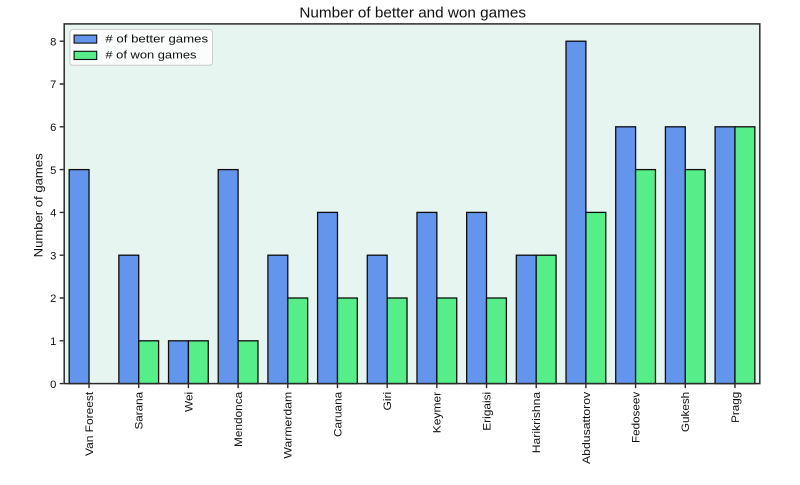  What do you see at coordinates (537, 422) in the screenshot?
I see `svg-text: Harikrishna` at bounding box center [537, 422].